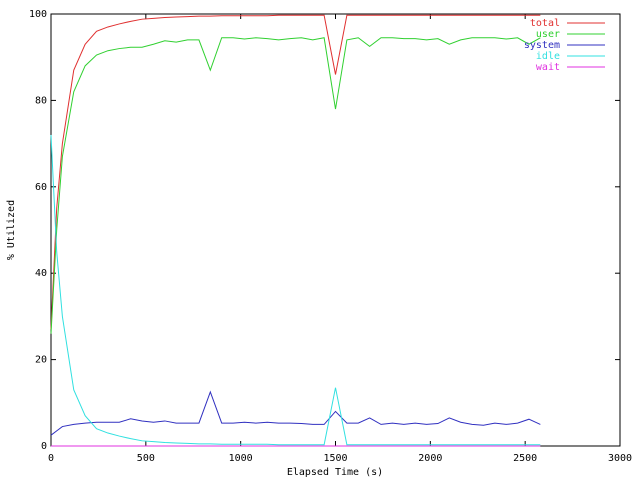  Describe the element at coordinates (41, 187) in the screenshot. I see `y-tick-label: 60` at that location.